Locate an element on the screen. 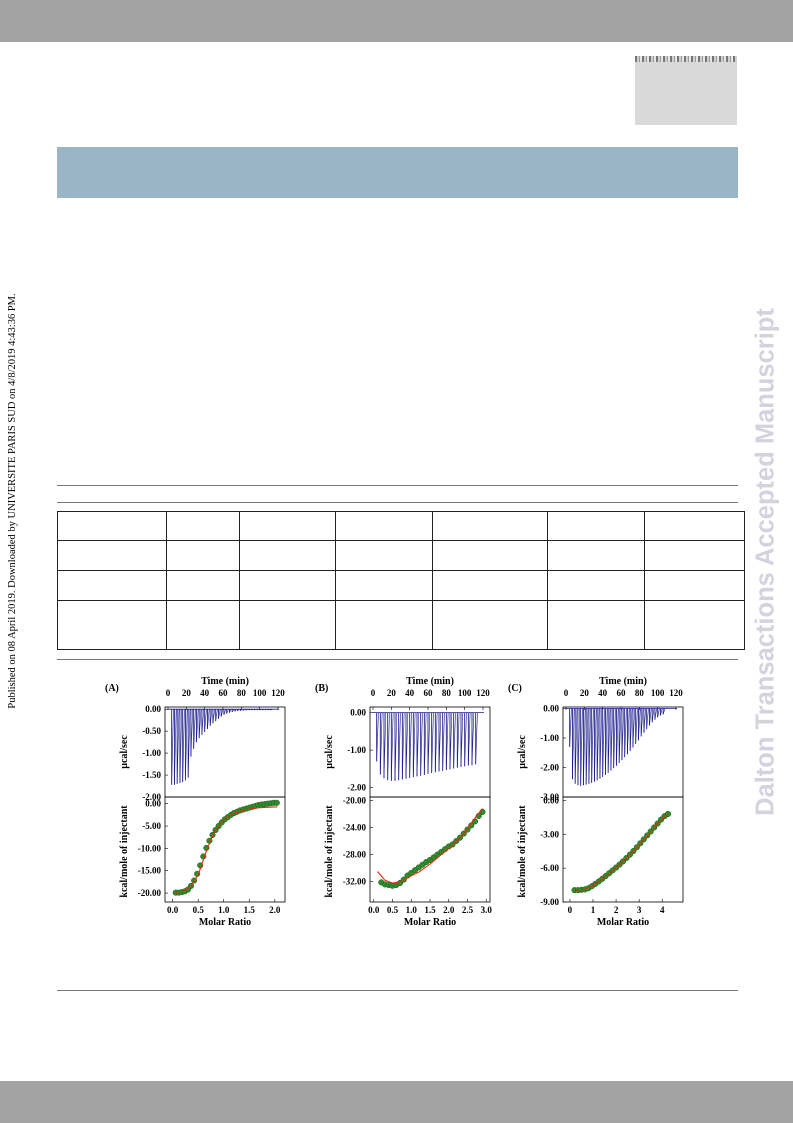  bottom-x-tick-label: 2.5 is located at coordinates (468, 910).